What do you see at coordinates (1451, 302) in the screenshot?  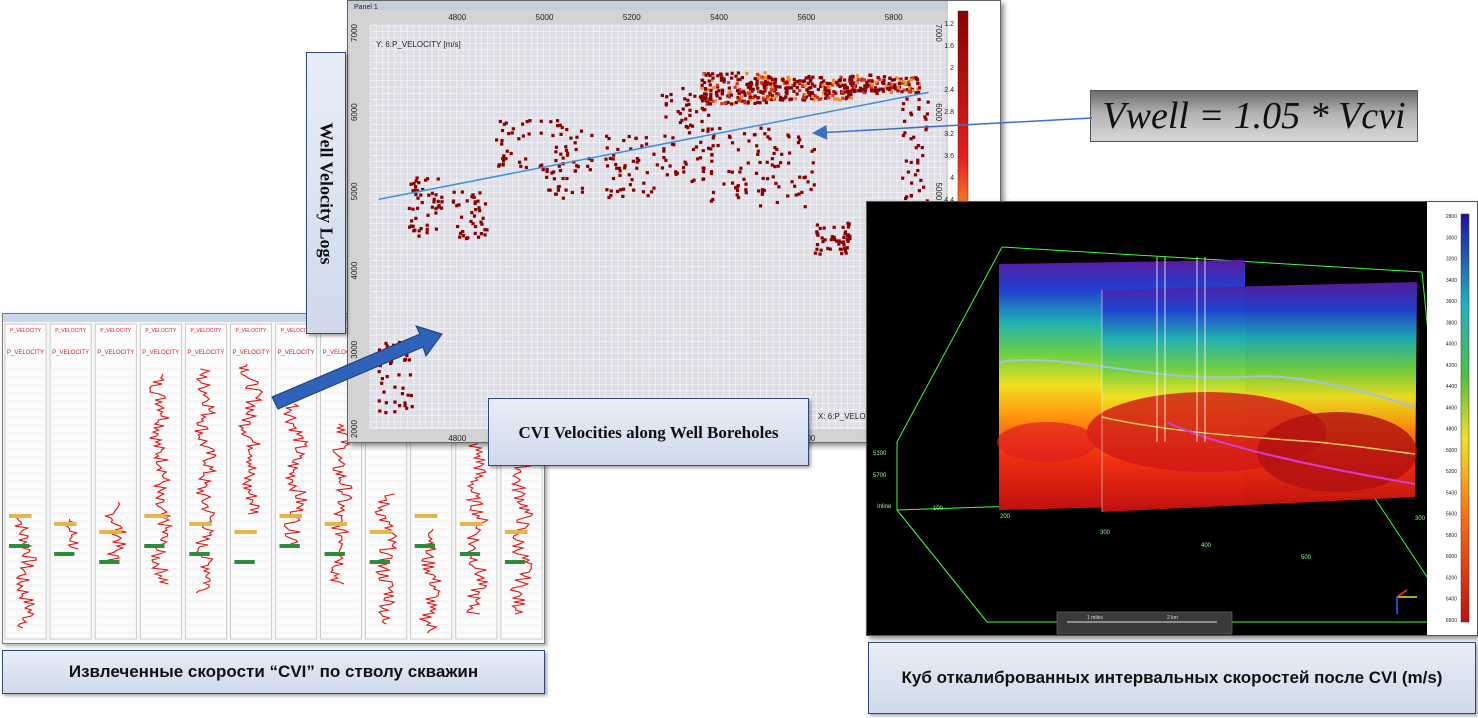 I see `cube-colorbar-tick: 3600` at bounding box center [1451, 302].